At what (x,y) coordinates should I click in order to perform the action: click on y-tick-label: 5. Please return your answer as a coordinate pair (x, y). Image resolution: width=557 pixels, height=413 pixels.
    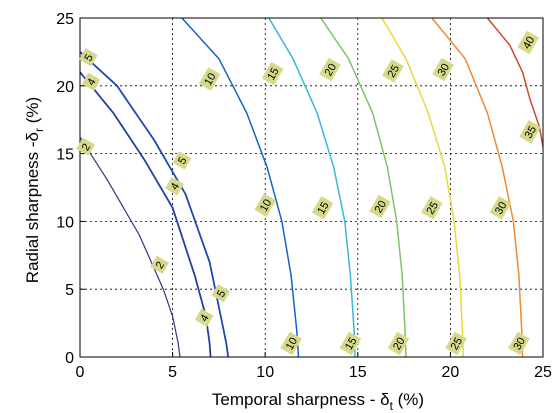
    Looking at the image, I should click on (69, 290).